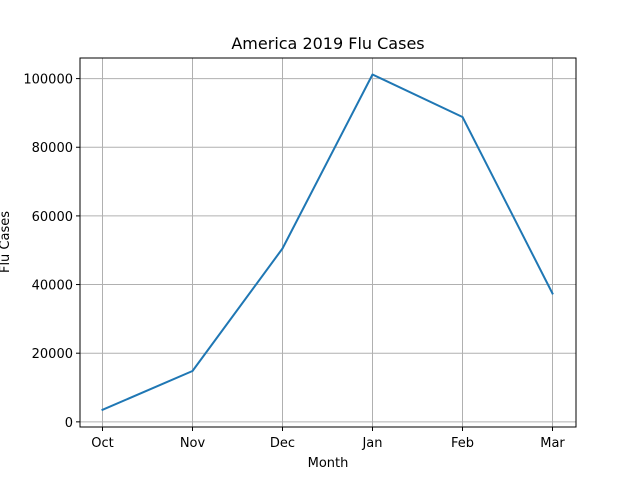  What do you see at coordinates (48, 80) in the screenshot?
I see `y-tick-label: 100000` at bounding box center [48, 80].